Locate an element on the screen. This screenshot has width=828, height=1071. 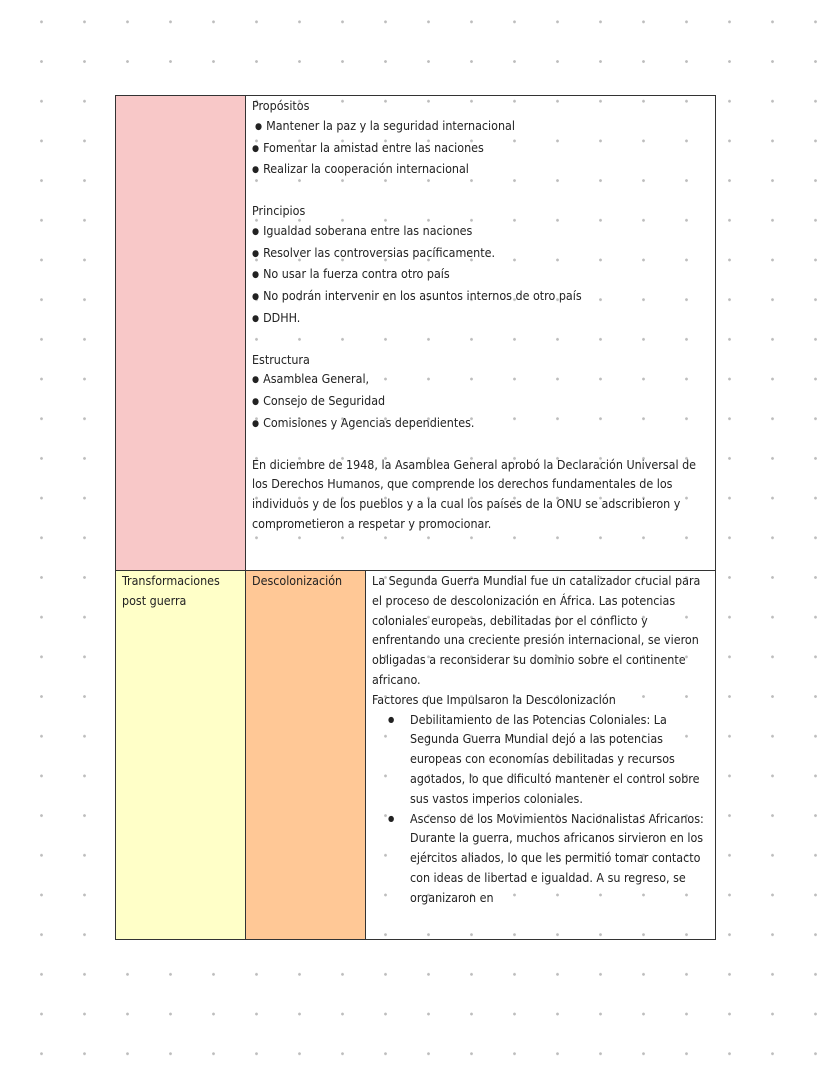
topic-cell: Transformaciones post guerra is located at coordinates (180, 755).